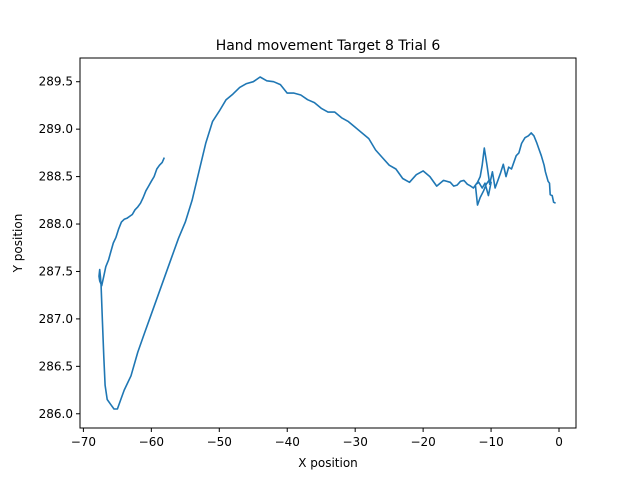 The image size is (640, 480). Describe the element at coordinates (56, 414) in the screenshot. I see `y-tick-label: 286.0` at that location.